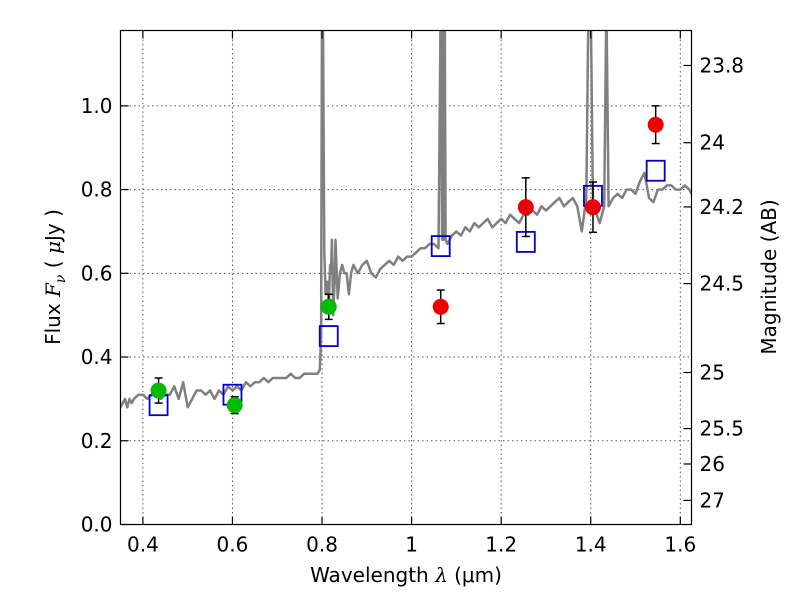  Describe the element at coordinates (712, 464) in the screenshot. I see `mag-tick-label: 26` at that location.